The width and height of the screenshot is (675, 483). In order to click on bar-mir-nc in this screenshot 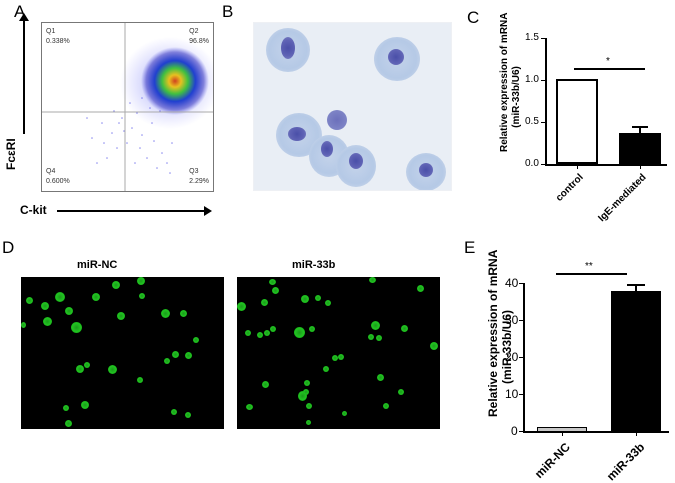, I will do `click(562, 429)`.